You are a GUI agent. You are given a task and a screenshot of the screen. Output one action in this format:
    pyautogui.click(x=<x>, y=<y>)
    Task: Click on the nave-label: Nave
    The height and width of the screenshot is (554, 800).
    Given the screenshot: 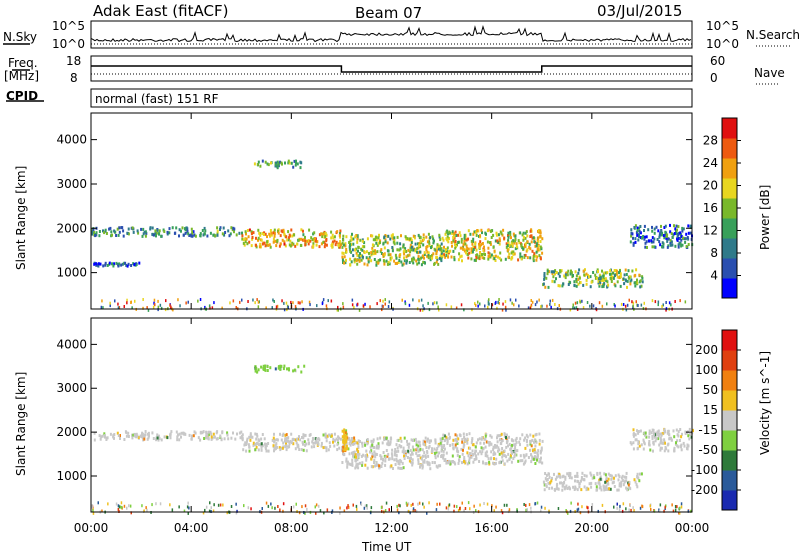 What is the action you would take?
    pyautogui.click(x=769, y=73)
    